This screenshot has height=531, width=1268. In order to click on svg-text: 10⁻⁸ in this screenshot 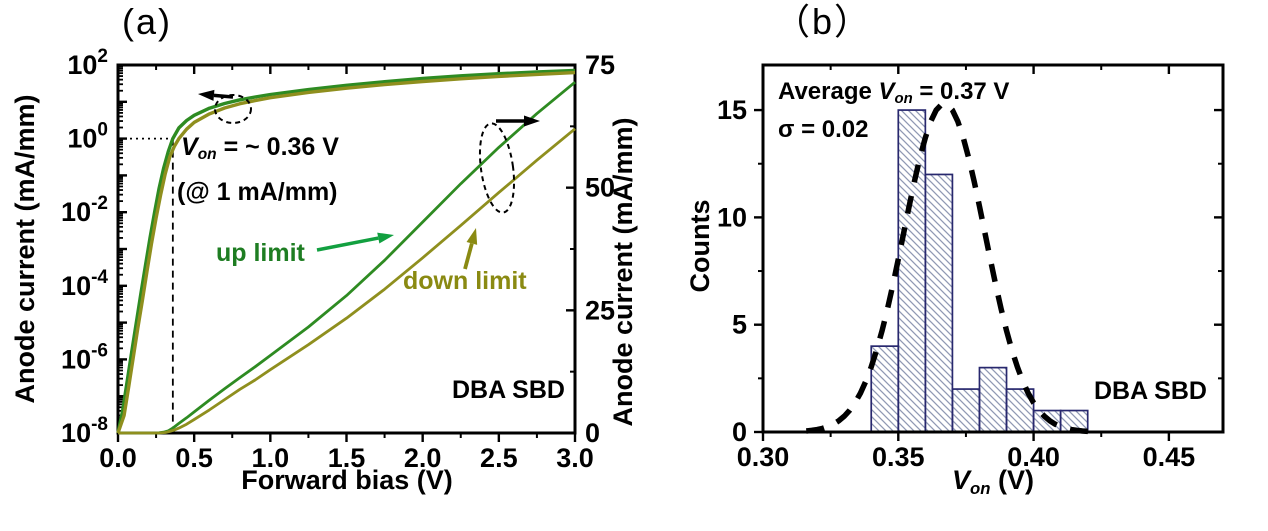, I will do `click(84, 431)`.